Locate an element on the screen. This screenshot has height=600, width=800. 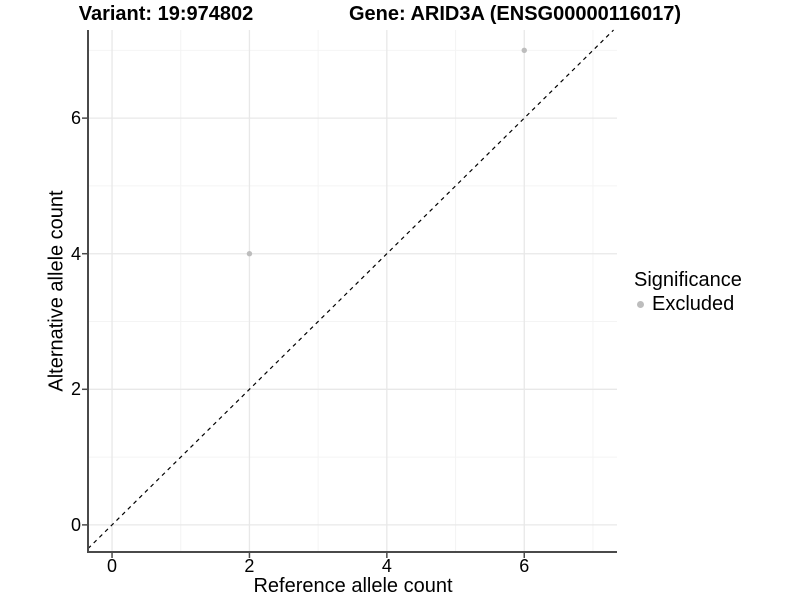
x-axis-title: Reference allele count is located at coordinates (353, 586).